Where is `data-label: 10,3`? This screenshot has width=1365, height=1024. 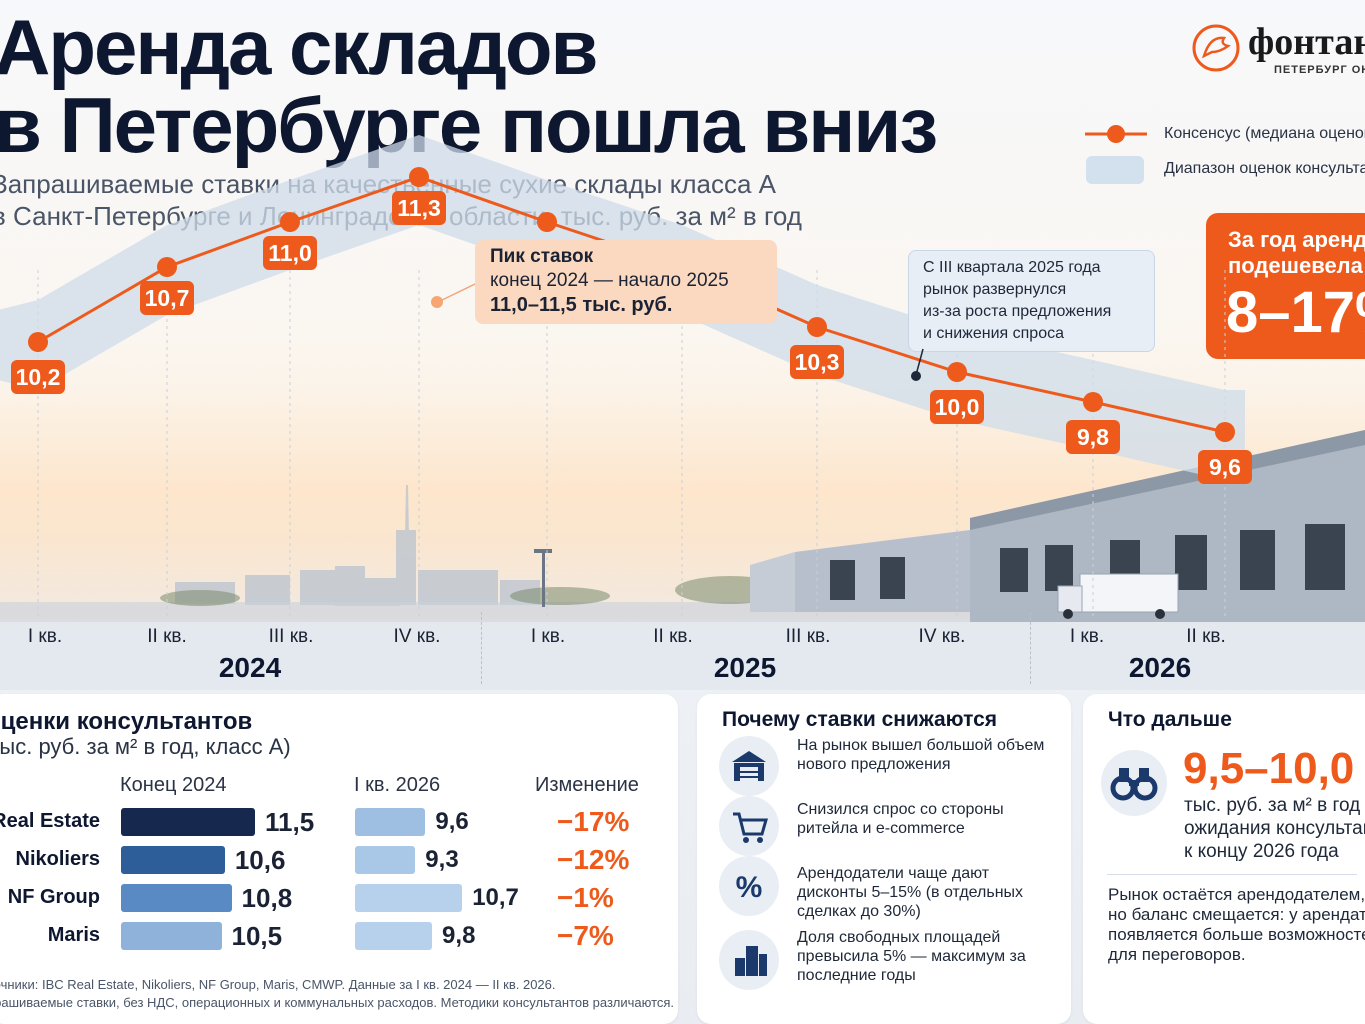
data-label: 10,3 is located at coordinates (817, 362).